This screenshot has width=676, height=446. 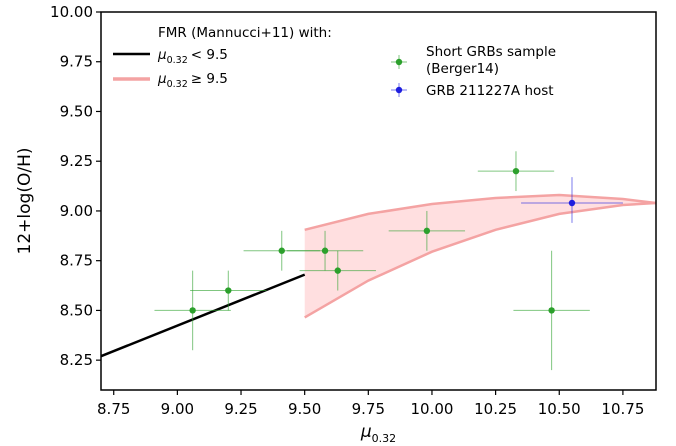 I want to click on fmr-high-band-fill, so click(x=480, y=256).